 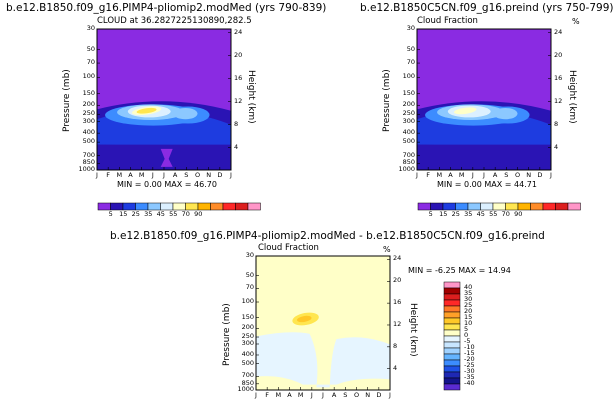 What do you see at coordinates (173, 214) in the screenshot?
I see `p0-colorbar-label: 55` at bounding box center [173, 214].